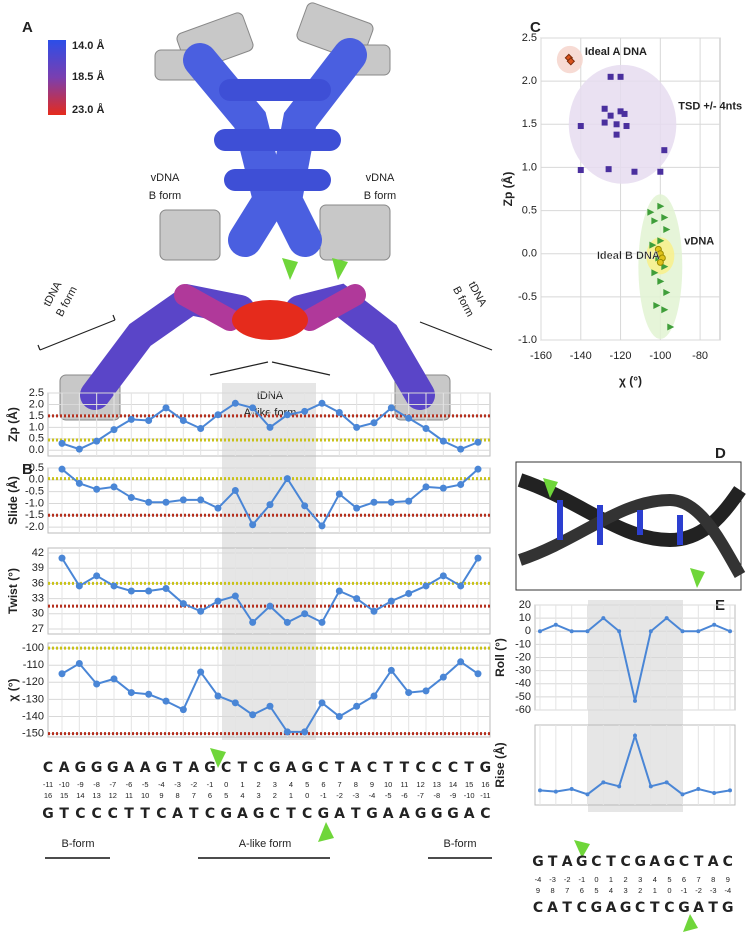 Image resolution: width=749 pixels, height=944 pixels. I want to click on arrow, so click(690, 923).